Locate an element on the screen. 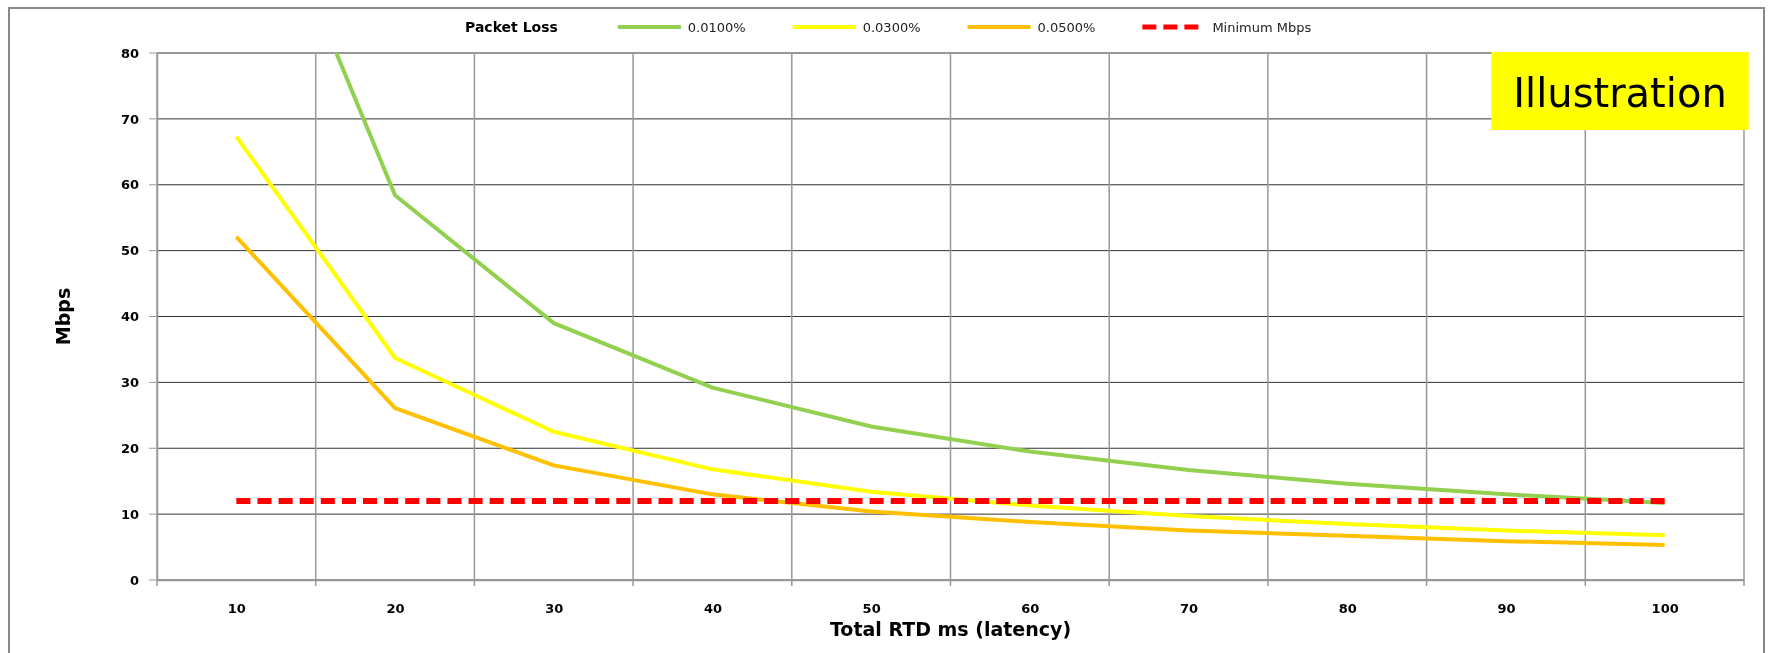 The width and height of the screenshot is (1773, 653). y-tick-label: 10 is located at coordinates (129, 514).